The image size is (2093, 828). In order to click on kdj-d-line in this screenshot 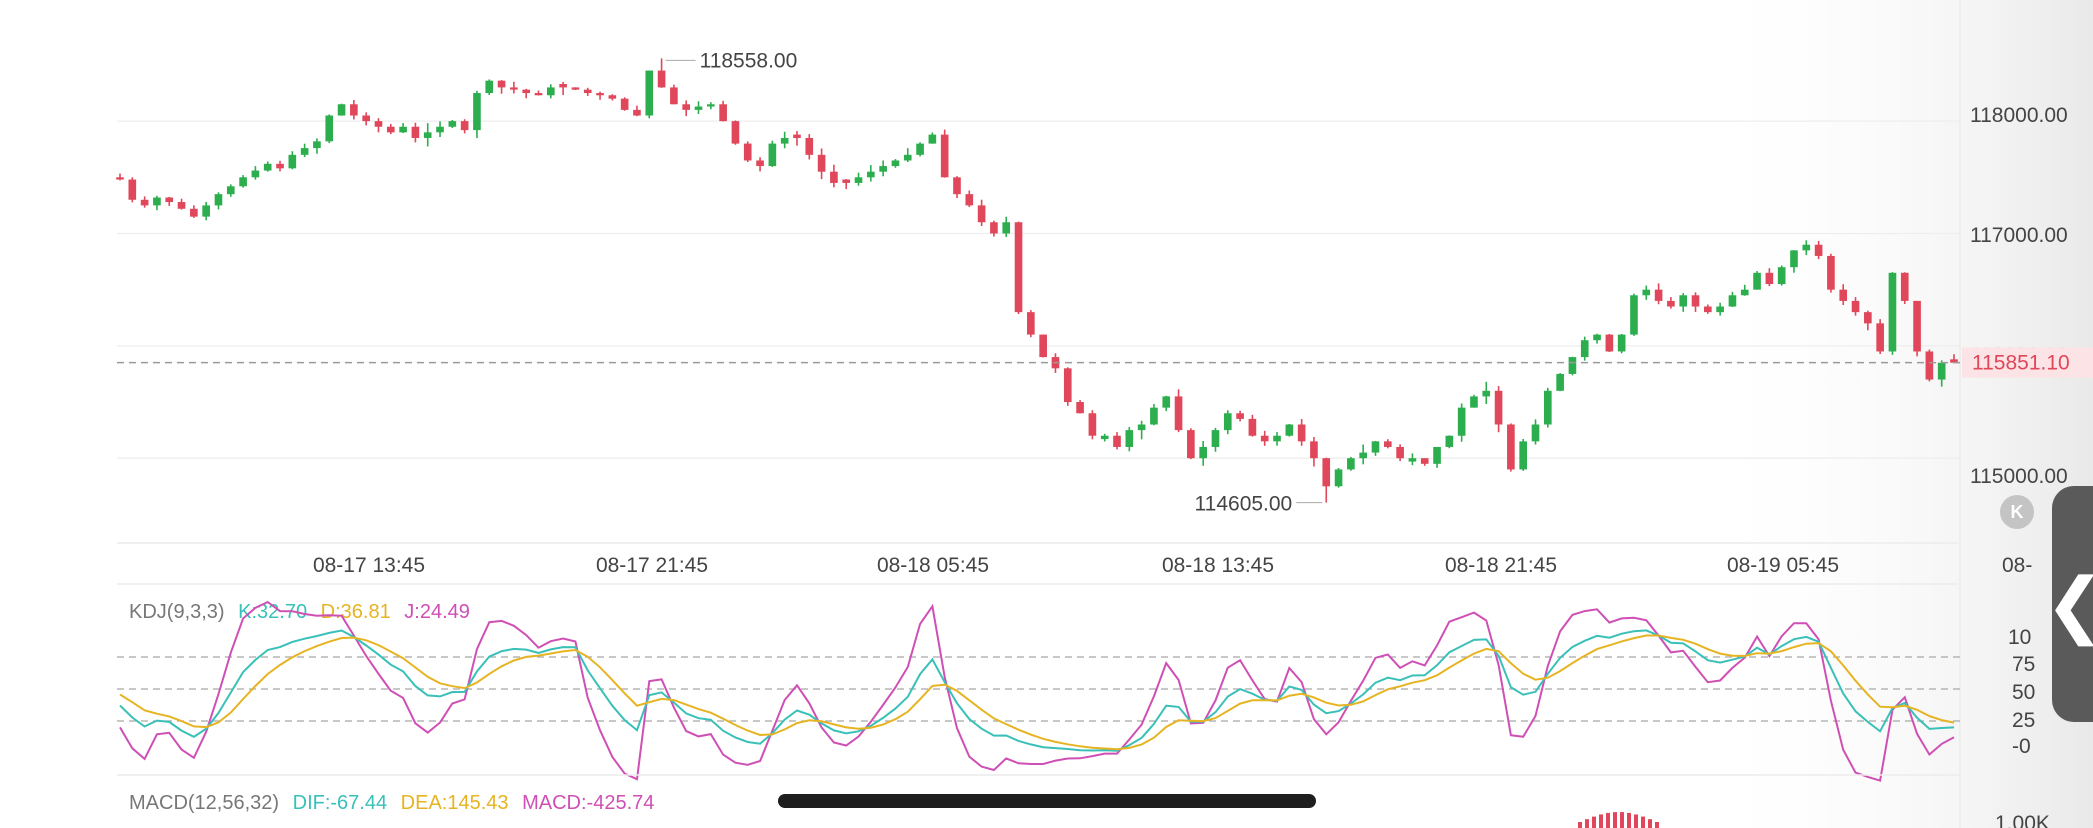, I will do `click(1037, 692)`.